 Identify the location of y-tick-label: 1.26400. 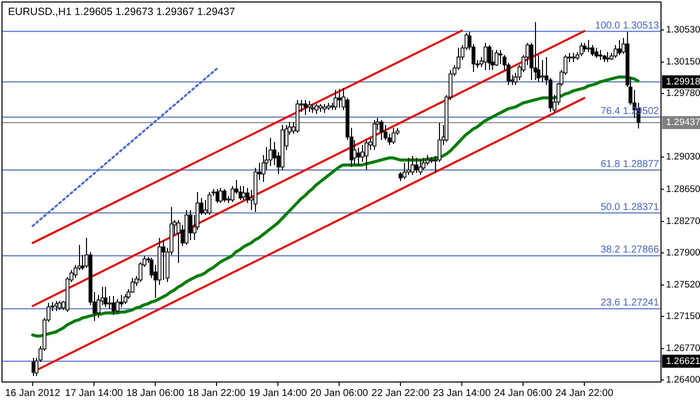
(683, 380).